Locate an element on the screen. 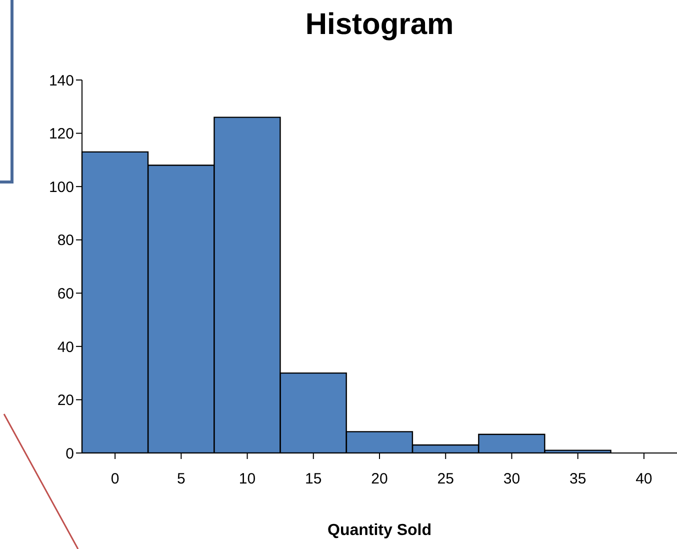 The height and width of the screenshot is (549, 677). x-tick-label: 15 is located at coordinates (313, 479).